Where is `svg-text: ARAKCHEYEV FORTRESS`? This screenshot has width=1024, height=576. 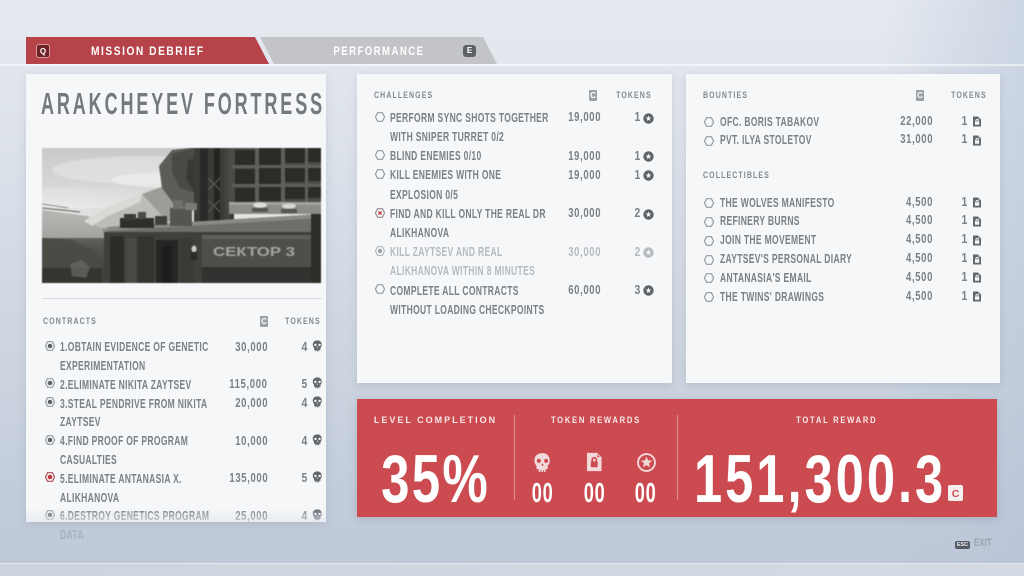
svg-text: ARAKCHEYEV FORTRESS is located at coordinates (183, 103).